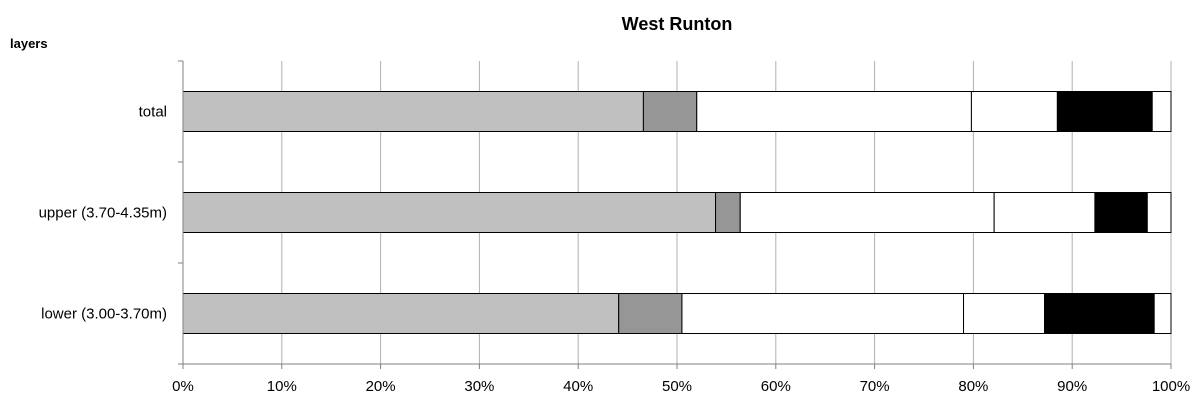  What do you see at coordinates (1072, 386) in the screenshot?
I see `x-tick-label: 90%` at bounding box center [1072, 386].